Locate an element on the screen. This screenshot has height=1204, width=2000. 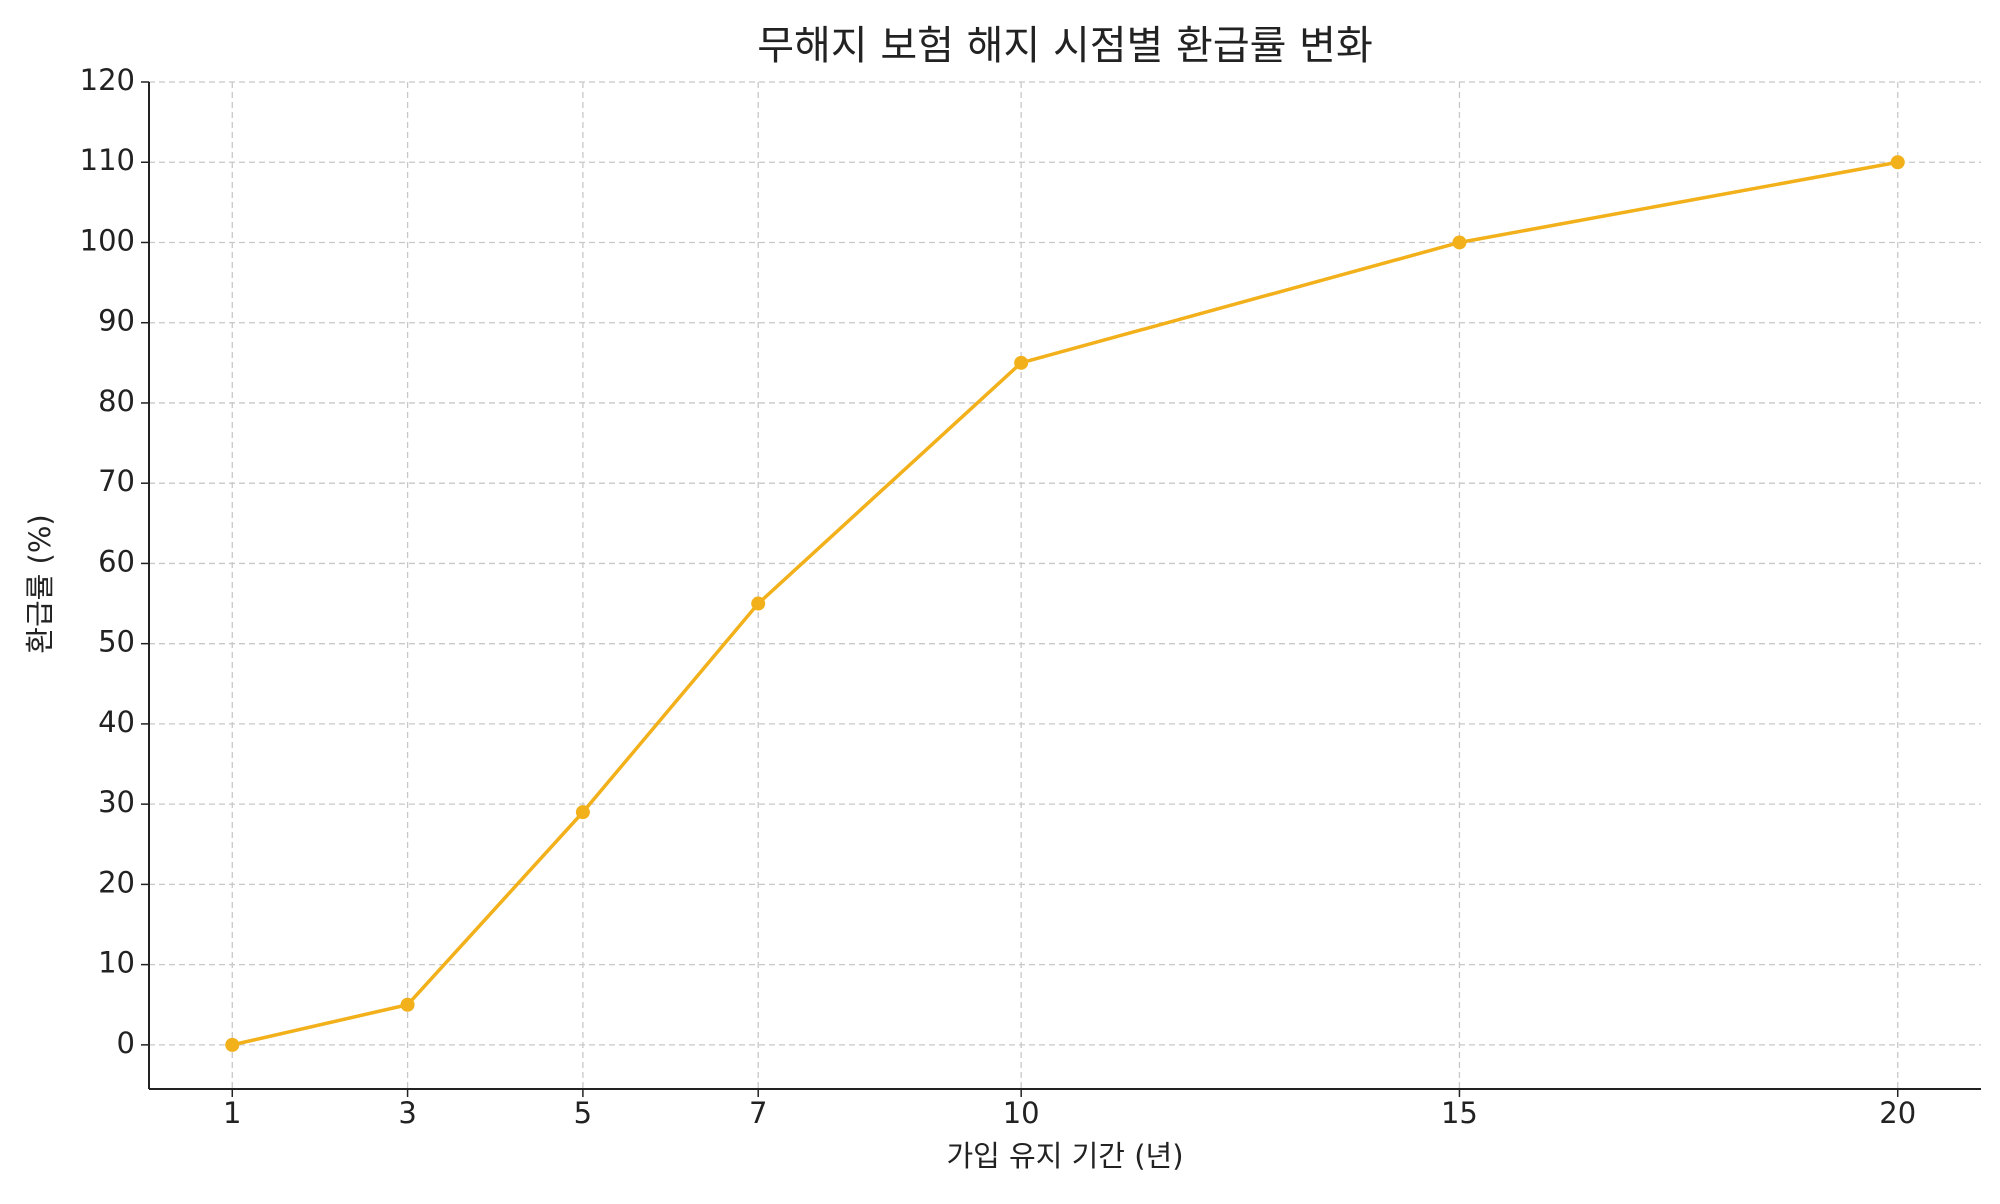
y-tick-label: 80 is located at coordinates (116, 401).